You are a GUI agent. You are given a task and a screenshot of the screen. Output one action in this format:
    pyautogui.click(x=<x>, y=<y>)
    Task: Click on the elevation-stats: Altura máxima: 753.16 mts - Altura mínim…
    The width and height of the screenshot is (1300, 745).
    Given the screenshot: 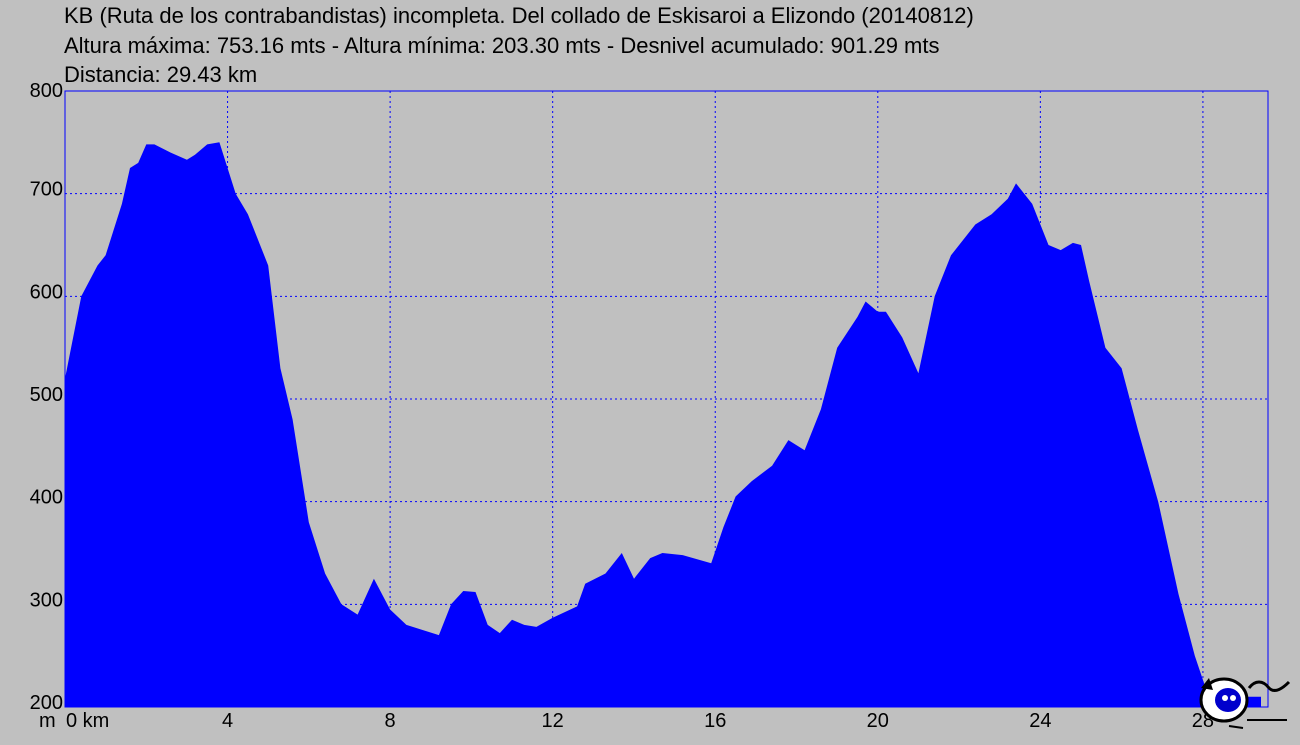 What is the action you would take?
    pyautogui.click(x=502, y=45)
    